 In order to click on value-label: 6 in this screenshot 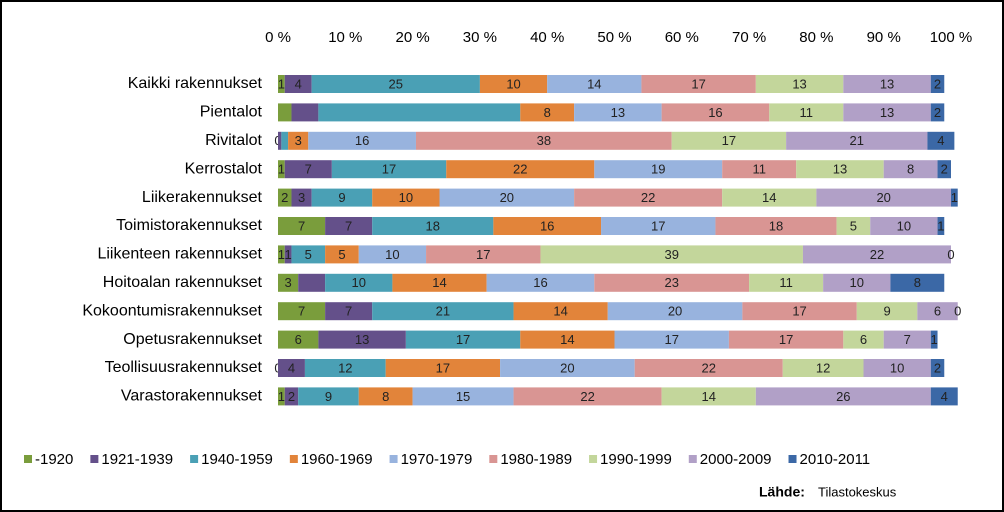, I will do `click(298, 339)`.